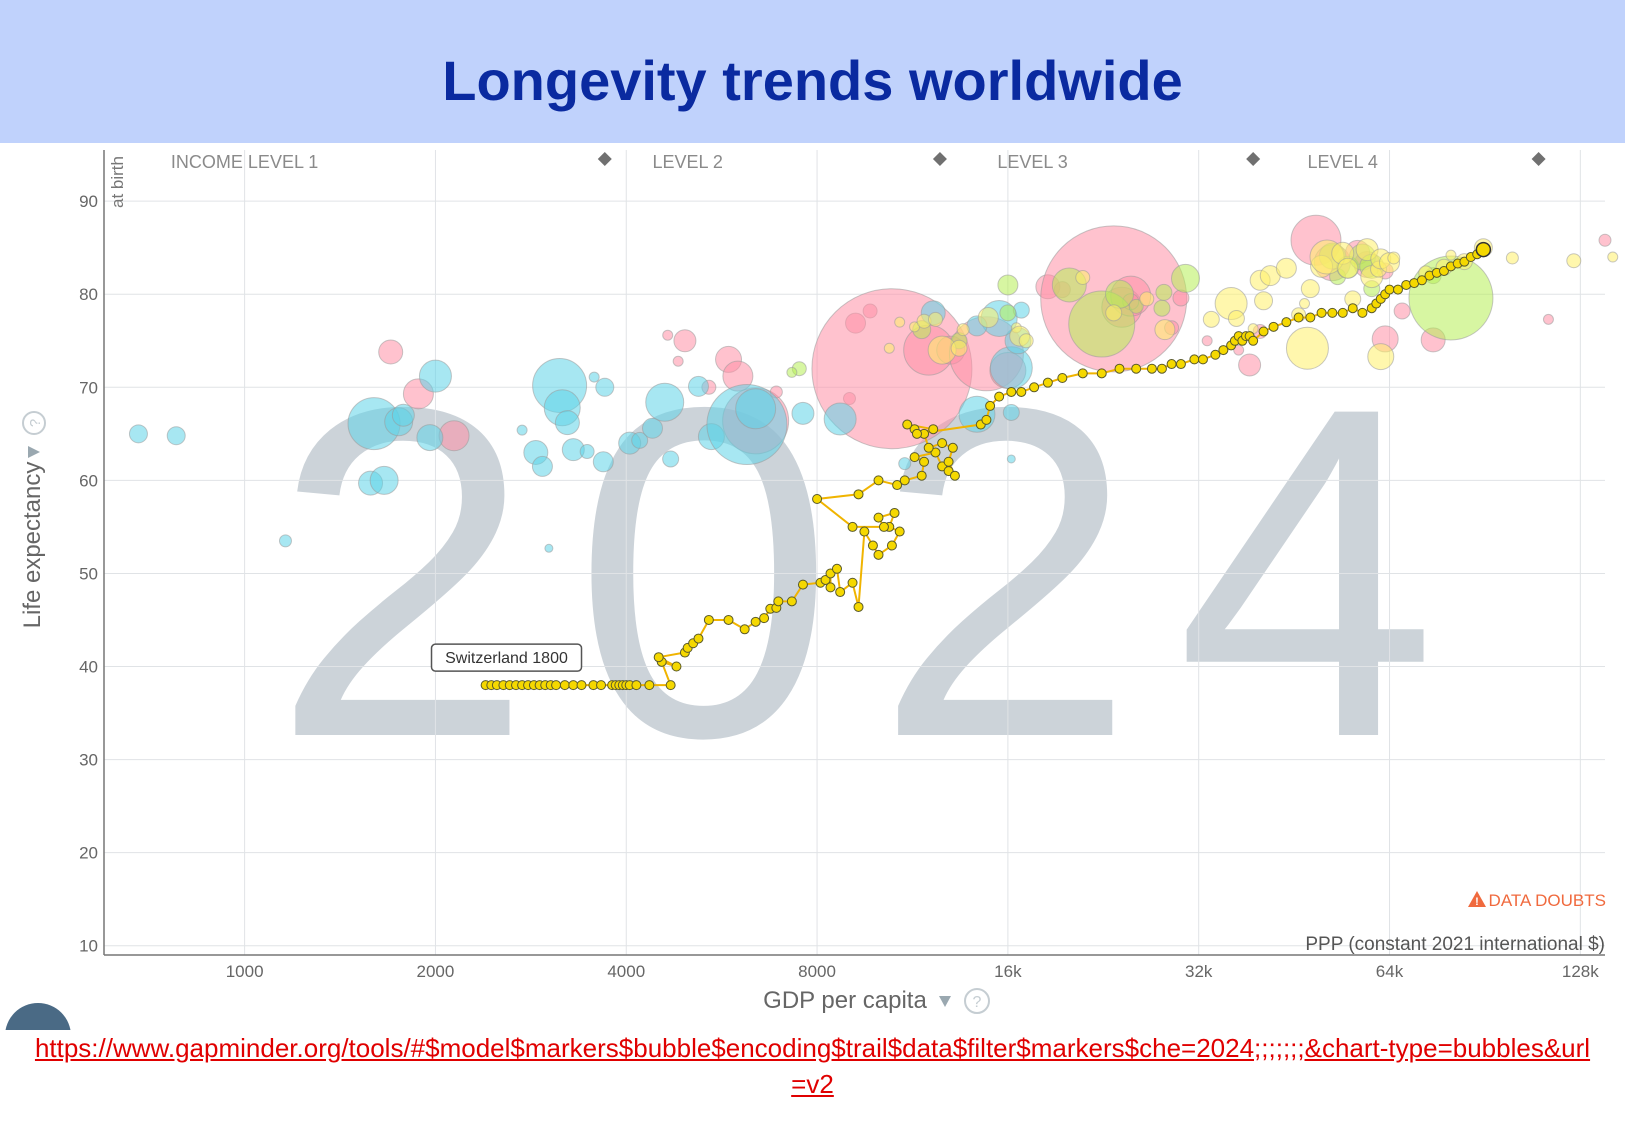 The width and height of the screenshot is (1625, 1125). What do you see at coordinates (244, 162) in the screenshot?
I see `income-level-label: INCOME LEVEL 1` at bounding box center [244, 162].